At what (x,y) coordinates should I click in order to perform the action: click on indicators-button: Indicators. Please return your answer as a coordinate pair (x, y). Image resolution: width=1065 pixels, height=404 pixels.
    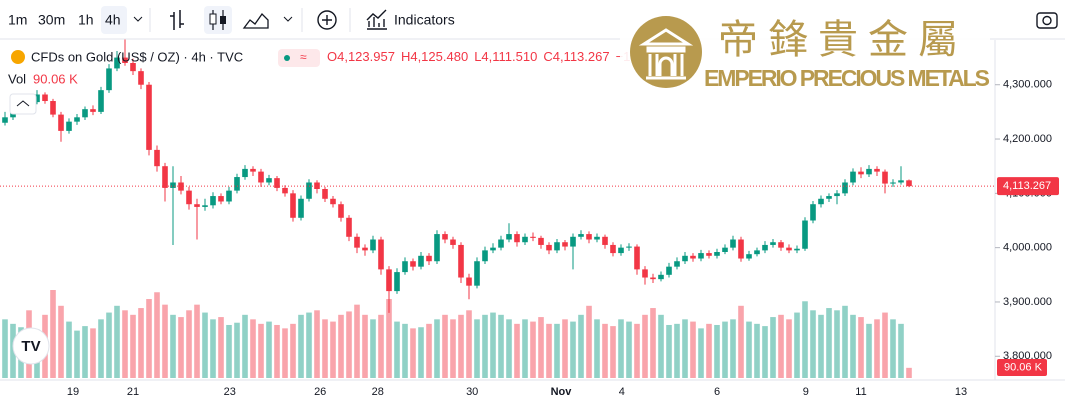
    Looking at the image, I should click on (424, 20).